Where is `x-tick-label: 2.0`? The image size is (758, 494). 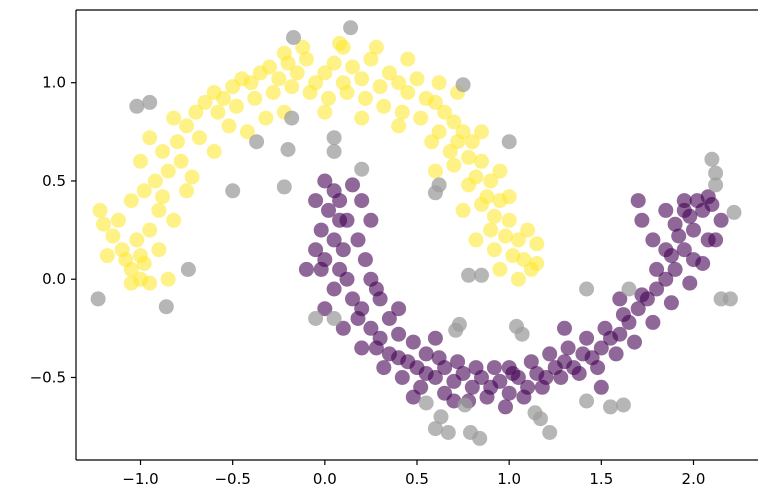
x-tick-label: 2.0 is located at coordinates (694, 479).